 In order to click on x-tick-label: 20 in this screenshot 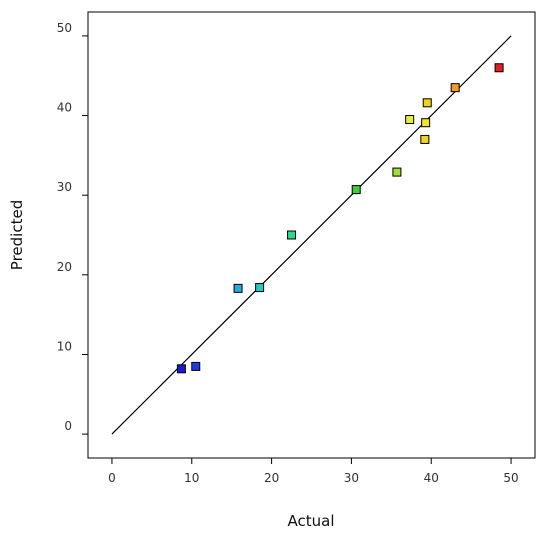, I will do `click(271, 478)`.